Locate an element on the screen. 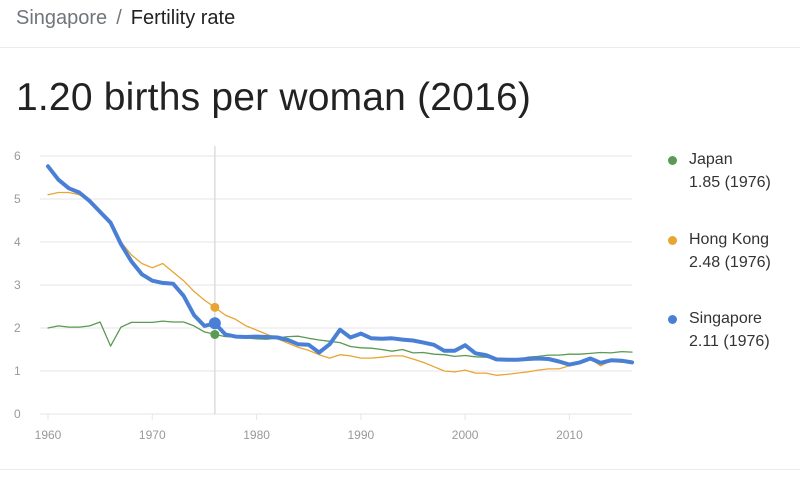 This screenshot has width=800, height=480. legend-singapore-dot is located at coordinates (672, 319).